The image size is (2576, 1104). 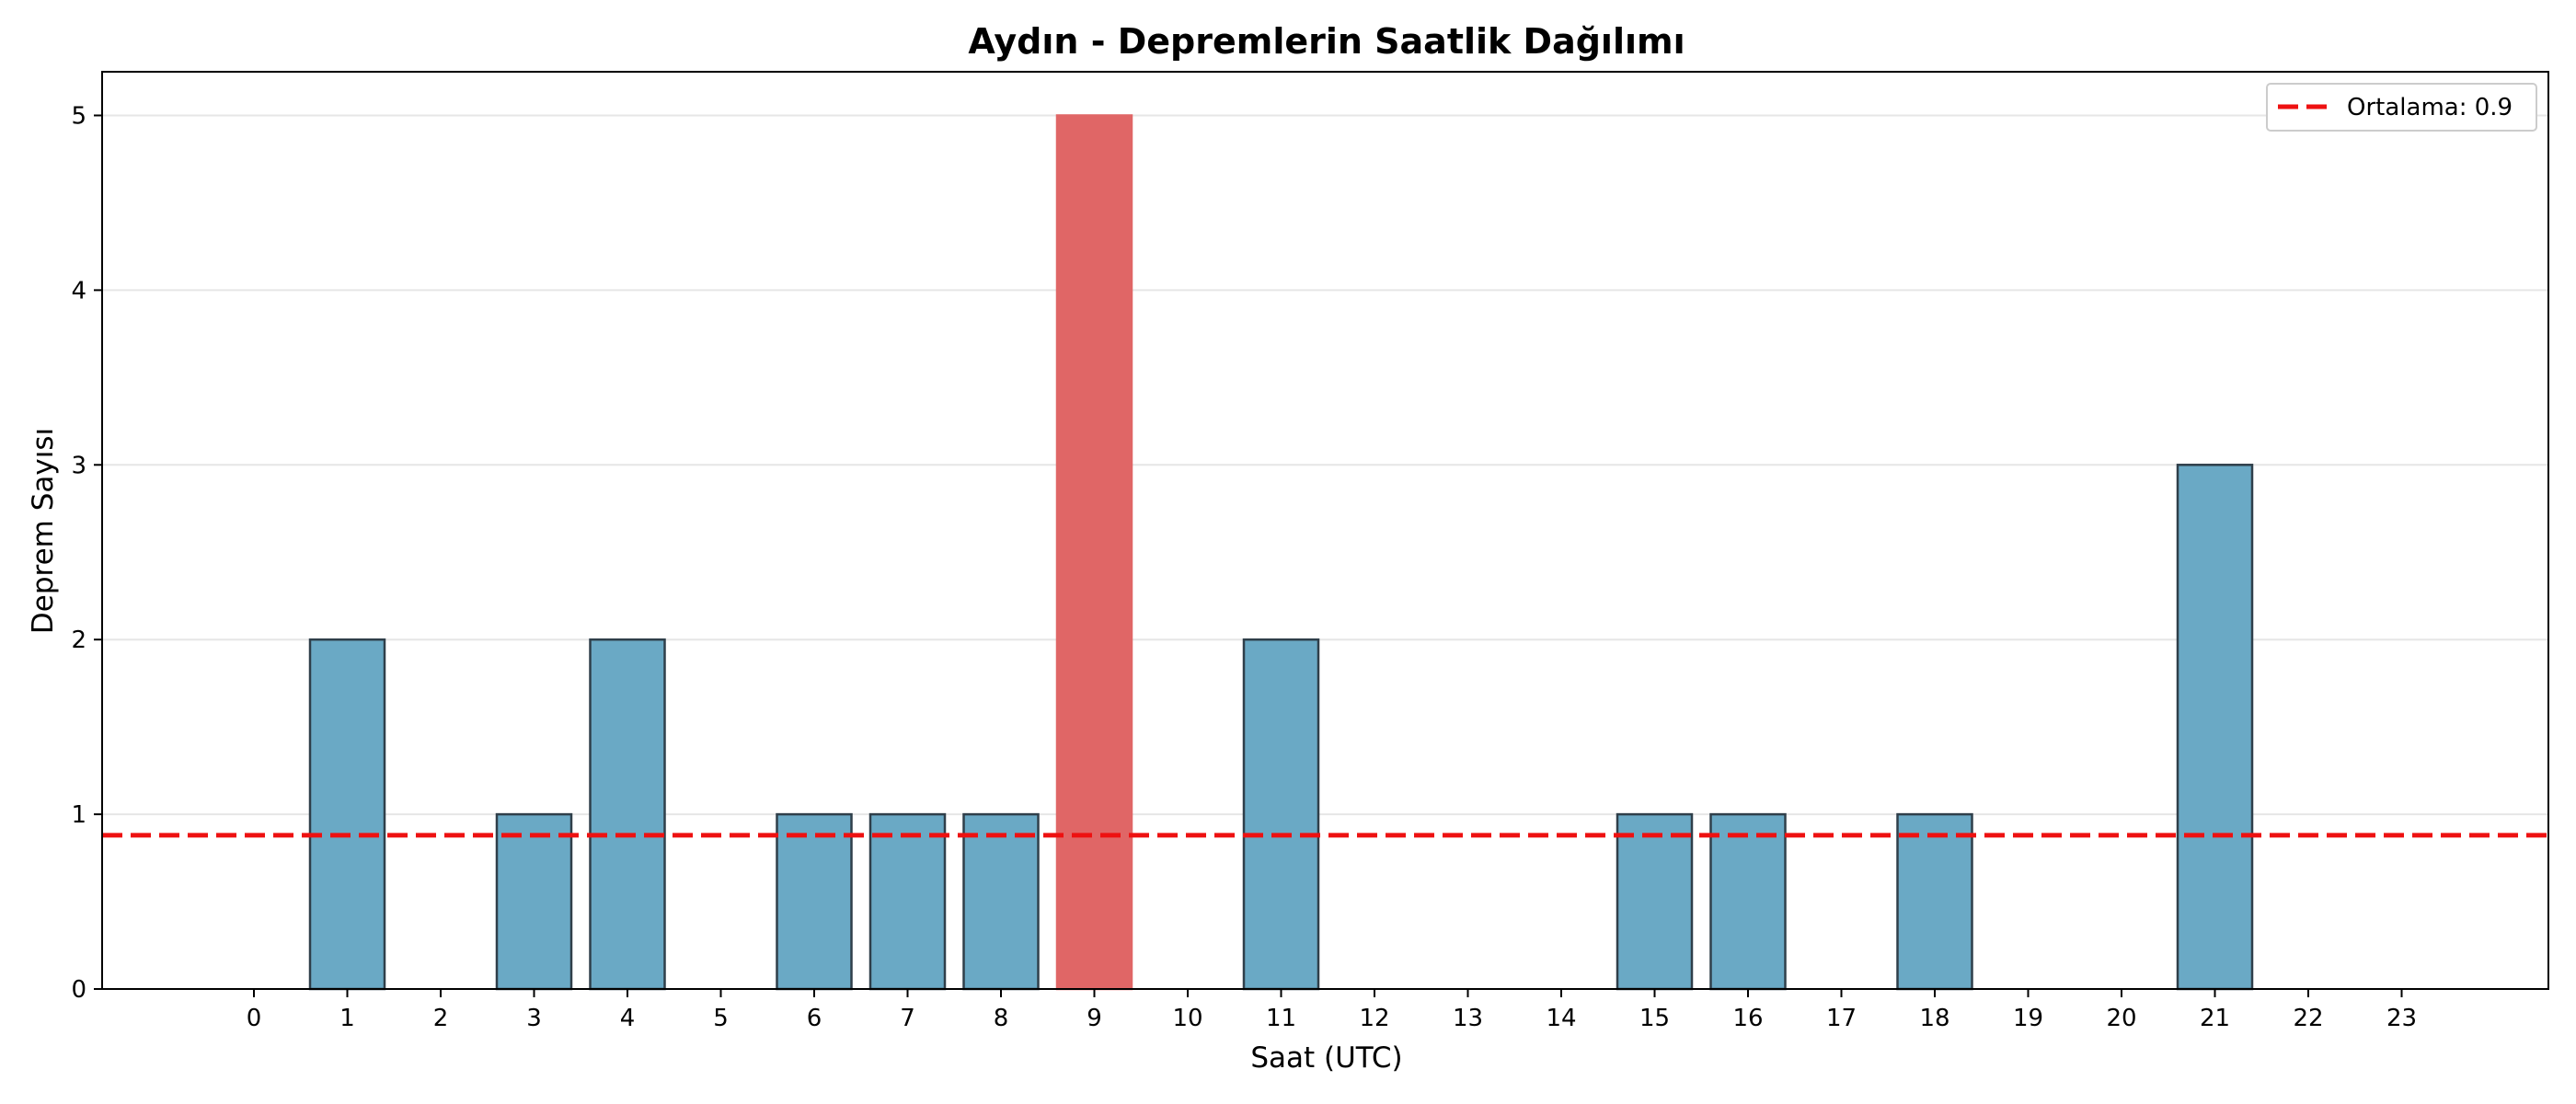 What do you see at coordinates (347, 1018) in the screenshot?
I see `x-tick-label: 1` at bounding box center [347, 1018].